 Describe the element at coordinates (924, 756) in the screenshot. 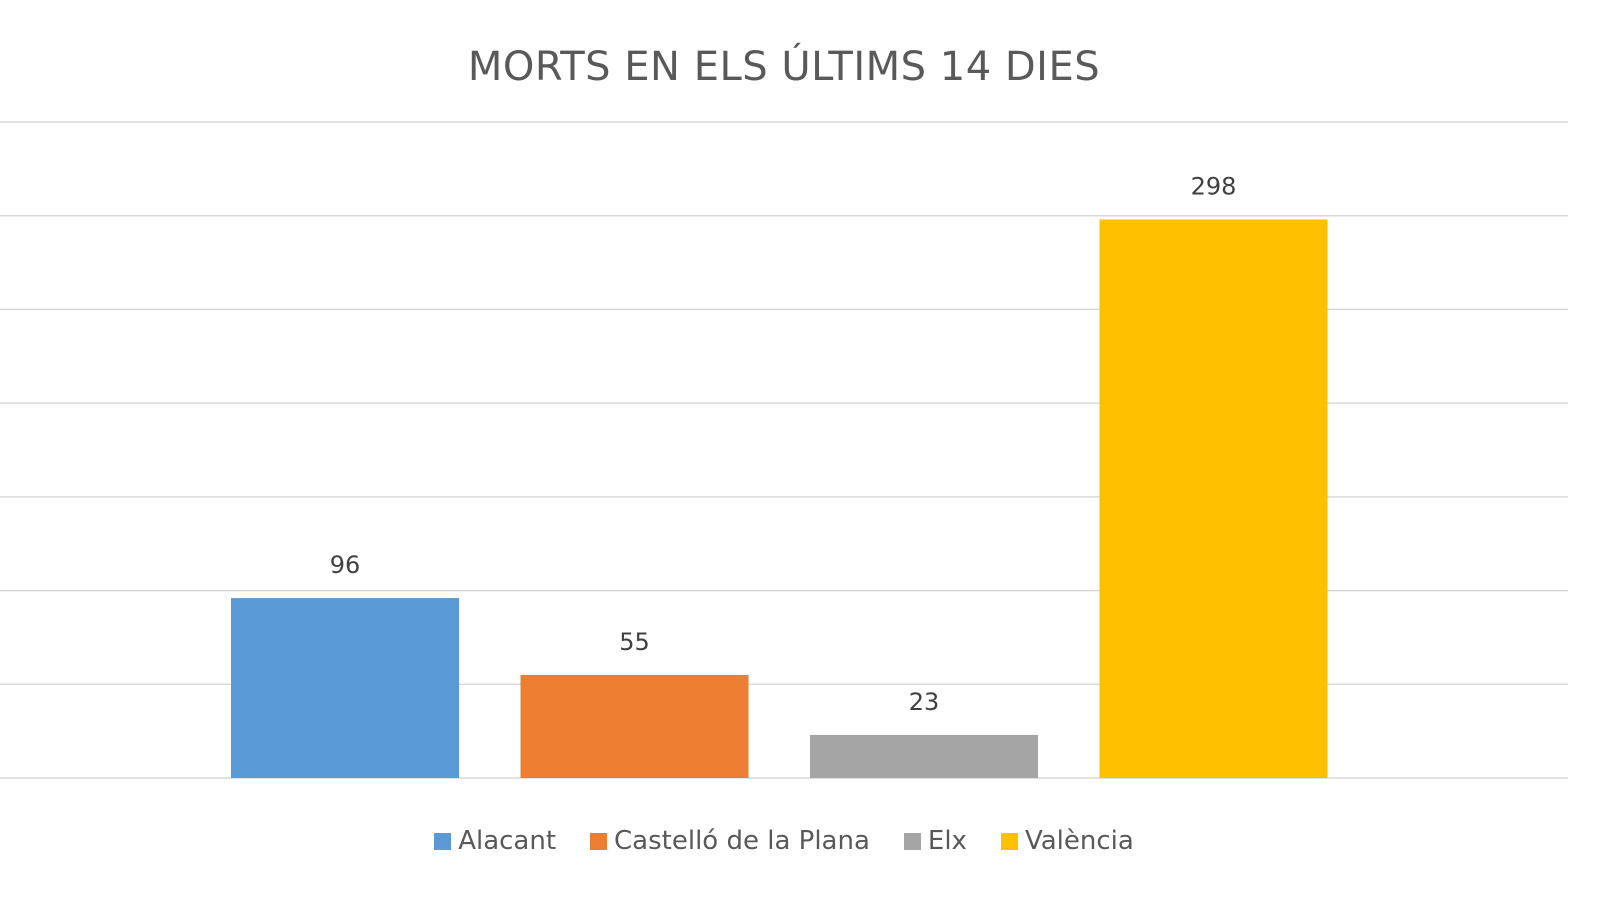

I see `bar-elx` at that location.